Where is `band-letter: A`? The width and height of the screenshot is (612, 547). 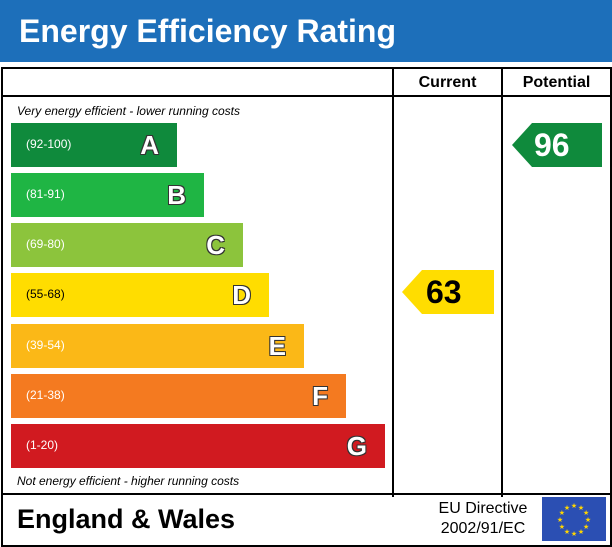 band-letter: A is located at coordinates (149, 145).